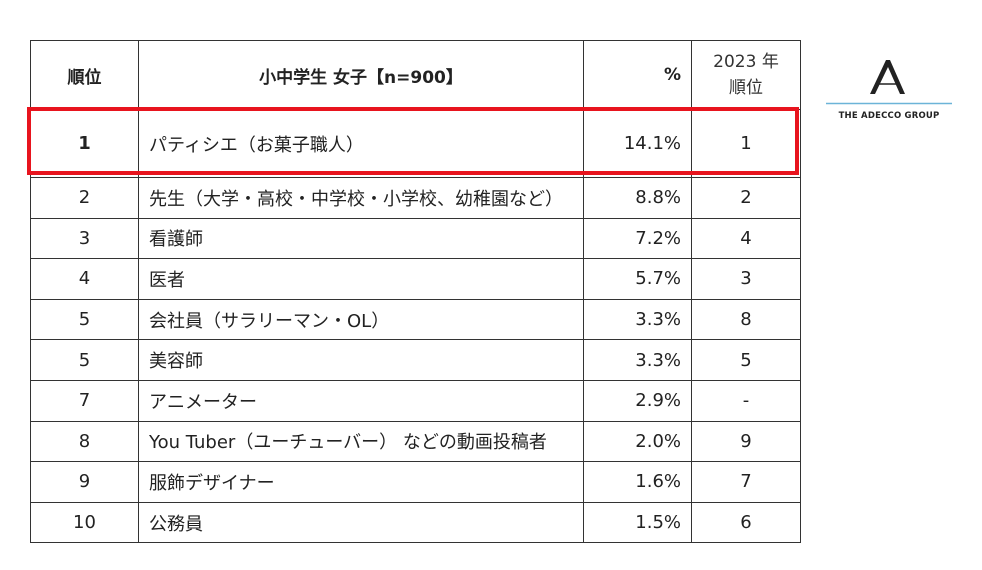 The width and height of the screenshot is (982, 570). Describe the element at coordinates (889, 116) in the screenshot. I see `logo-text: THE ADECCO GROUP` at that location.